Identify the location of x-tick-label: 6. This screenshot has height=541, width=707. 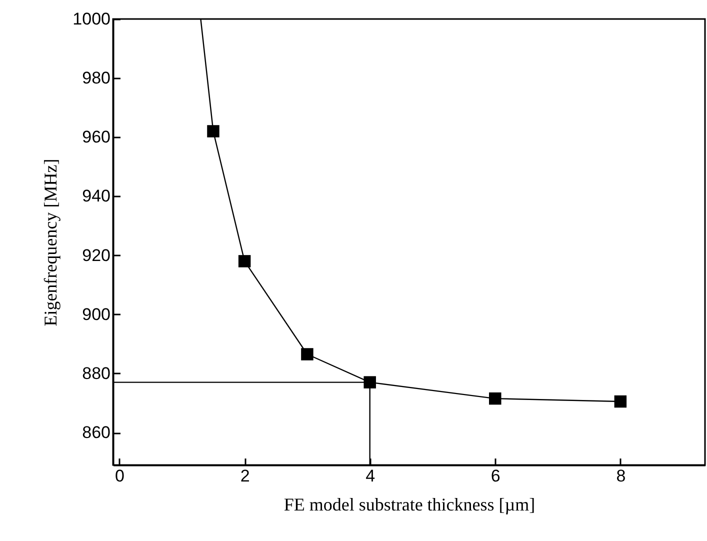
(495, 476).